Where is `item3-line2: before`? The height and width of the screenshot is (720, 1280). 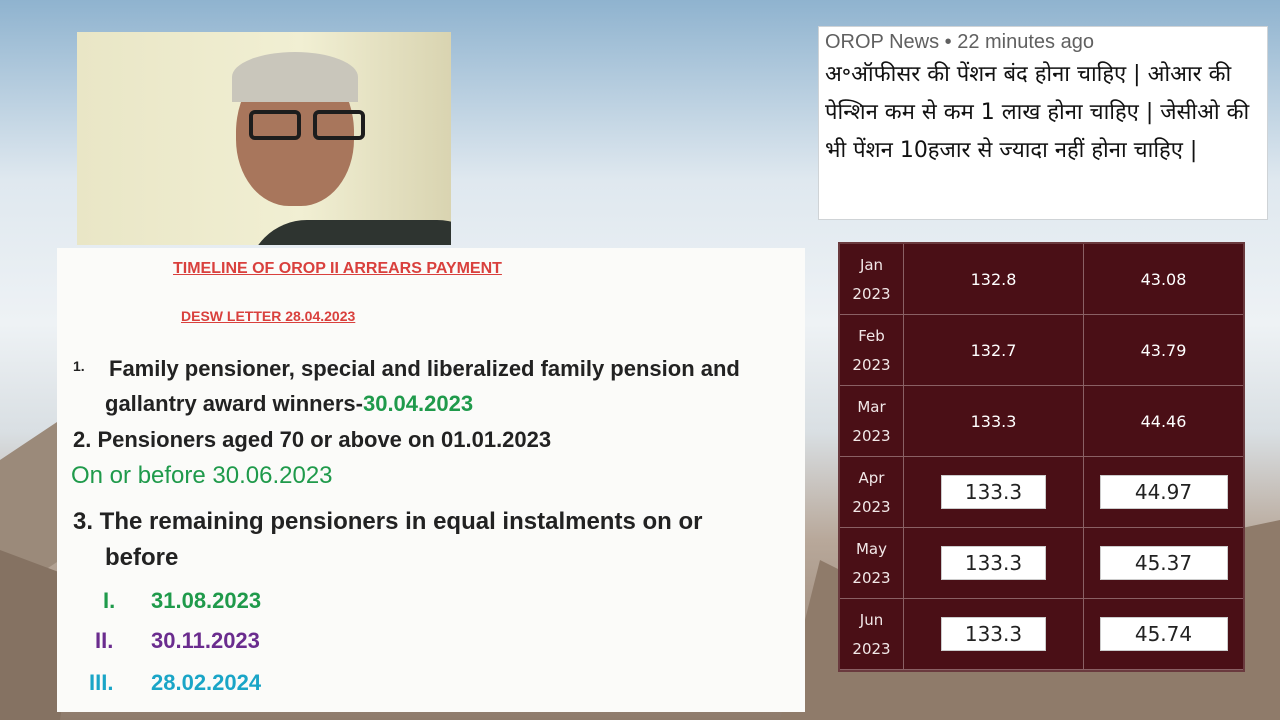 item3-line2: before is located at coordinates (142, 557).